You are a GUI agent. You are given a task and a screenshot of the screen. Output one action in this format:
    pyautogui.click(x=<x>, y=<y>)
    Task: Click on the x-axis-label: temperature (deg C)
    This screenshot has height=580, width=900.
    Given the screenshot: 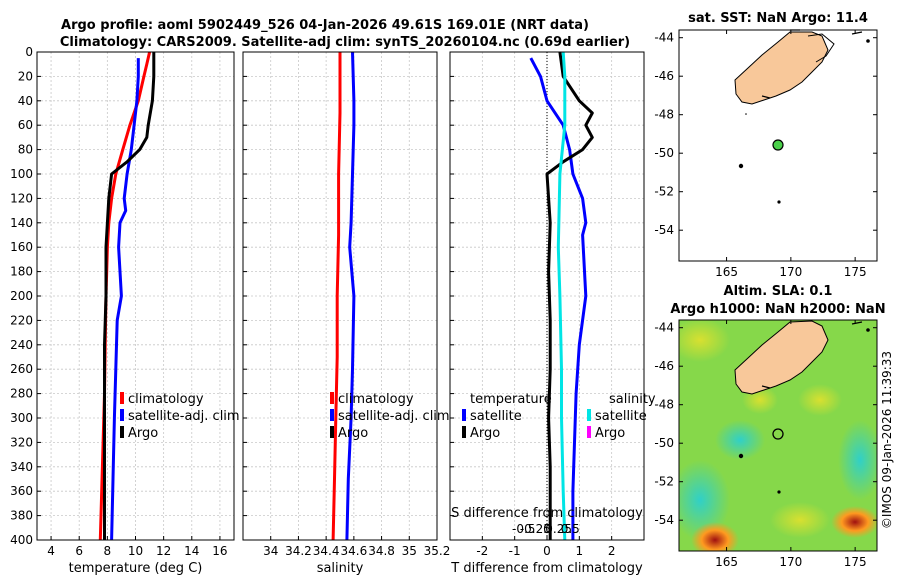 What is the action you would take?
    pyautogui.click(x=136, y=568)
    